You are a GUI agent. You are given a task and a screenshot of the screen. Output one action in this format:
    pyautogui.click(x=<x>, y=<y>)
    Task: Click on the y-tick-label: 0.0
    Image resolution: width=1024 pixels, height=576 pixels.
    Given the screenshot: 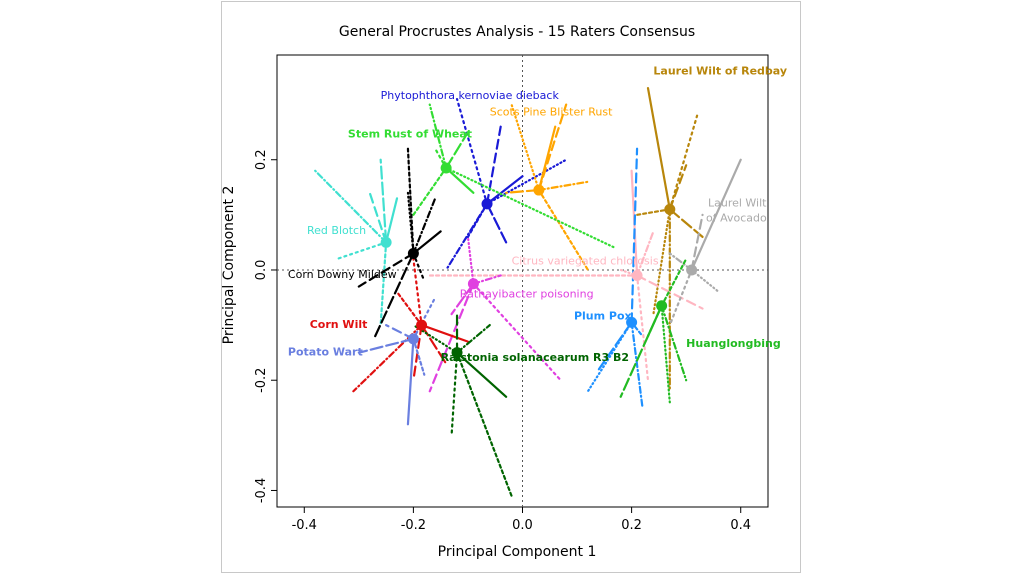 What is the action you would take?
    pyautogui.click(x=261, y=270)
    